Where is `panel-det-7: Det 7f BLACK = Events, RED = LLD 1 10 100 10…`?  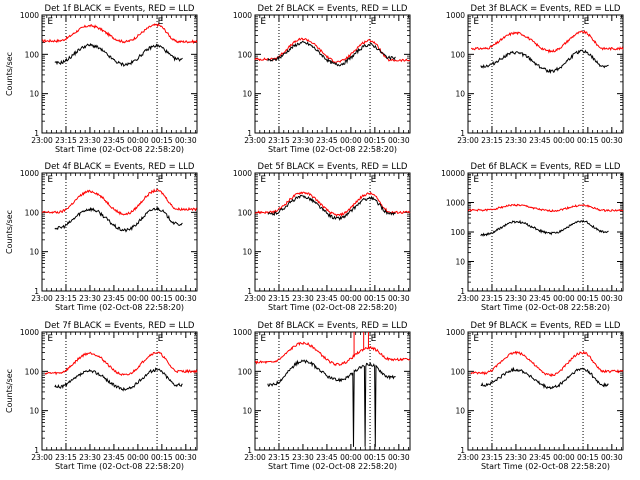 panel-det-7: Det 7f BLACK = Events, RED = LLD 1 10 100 10… is located at coordinates (101, 396).